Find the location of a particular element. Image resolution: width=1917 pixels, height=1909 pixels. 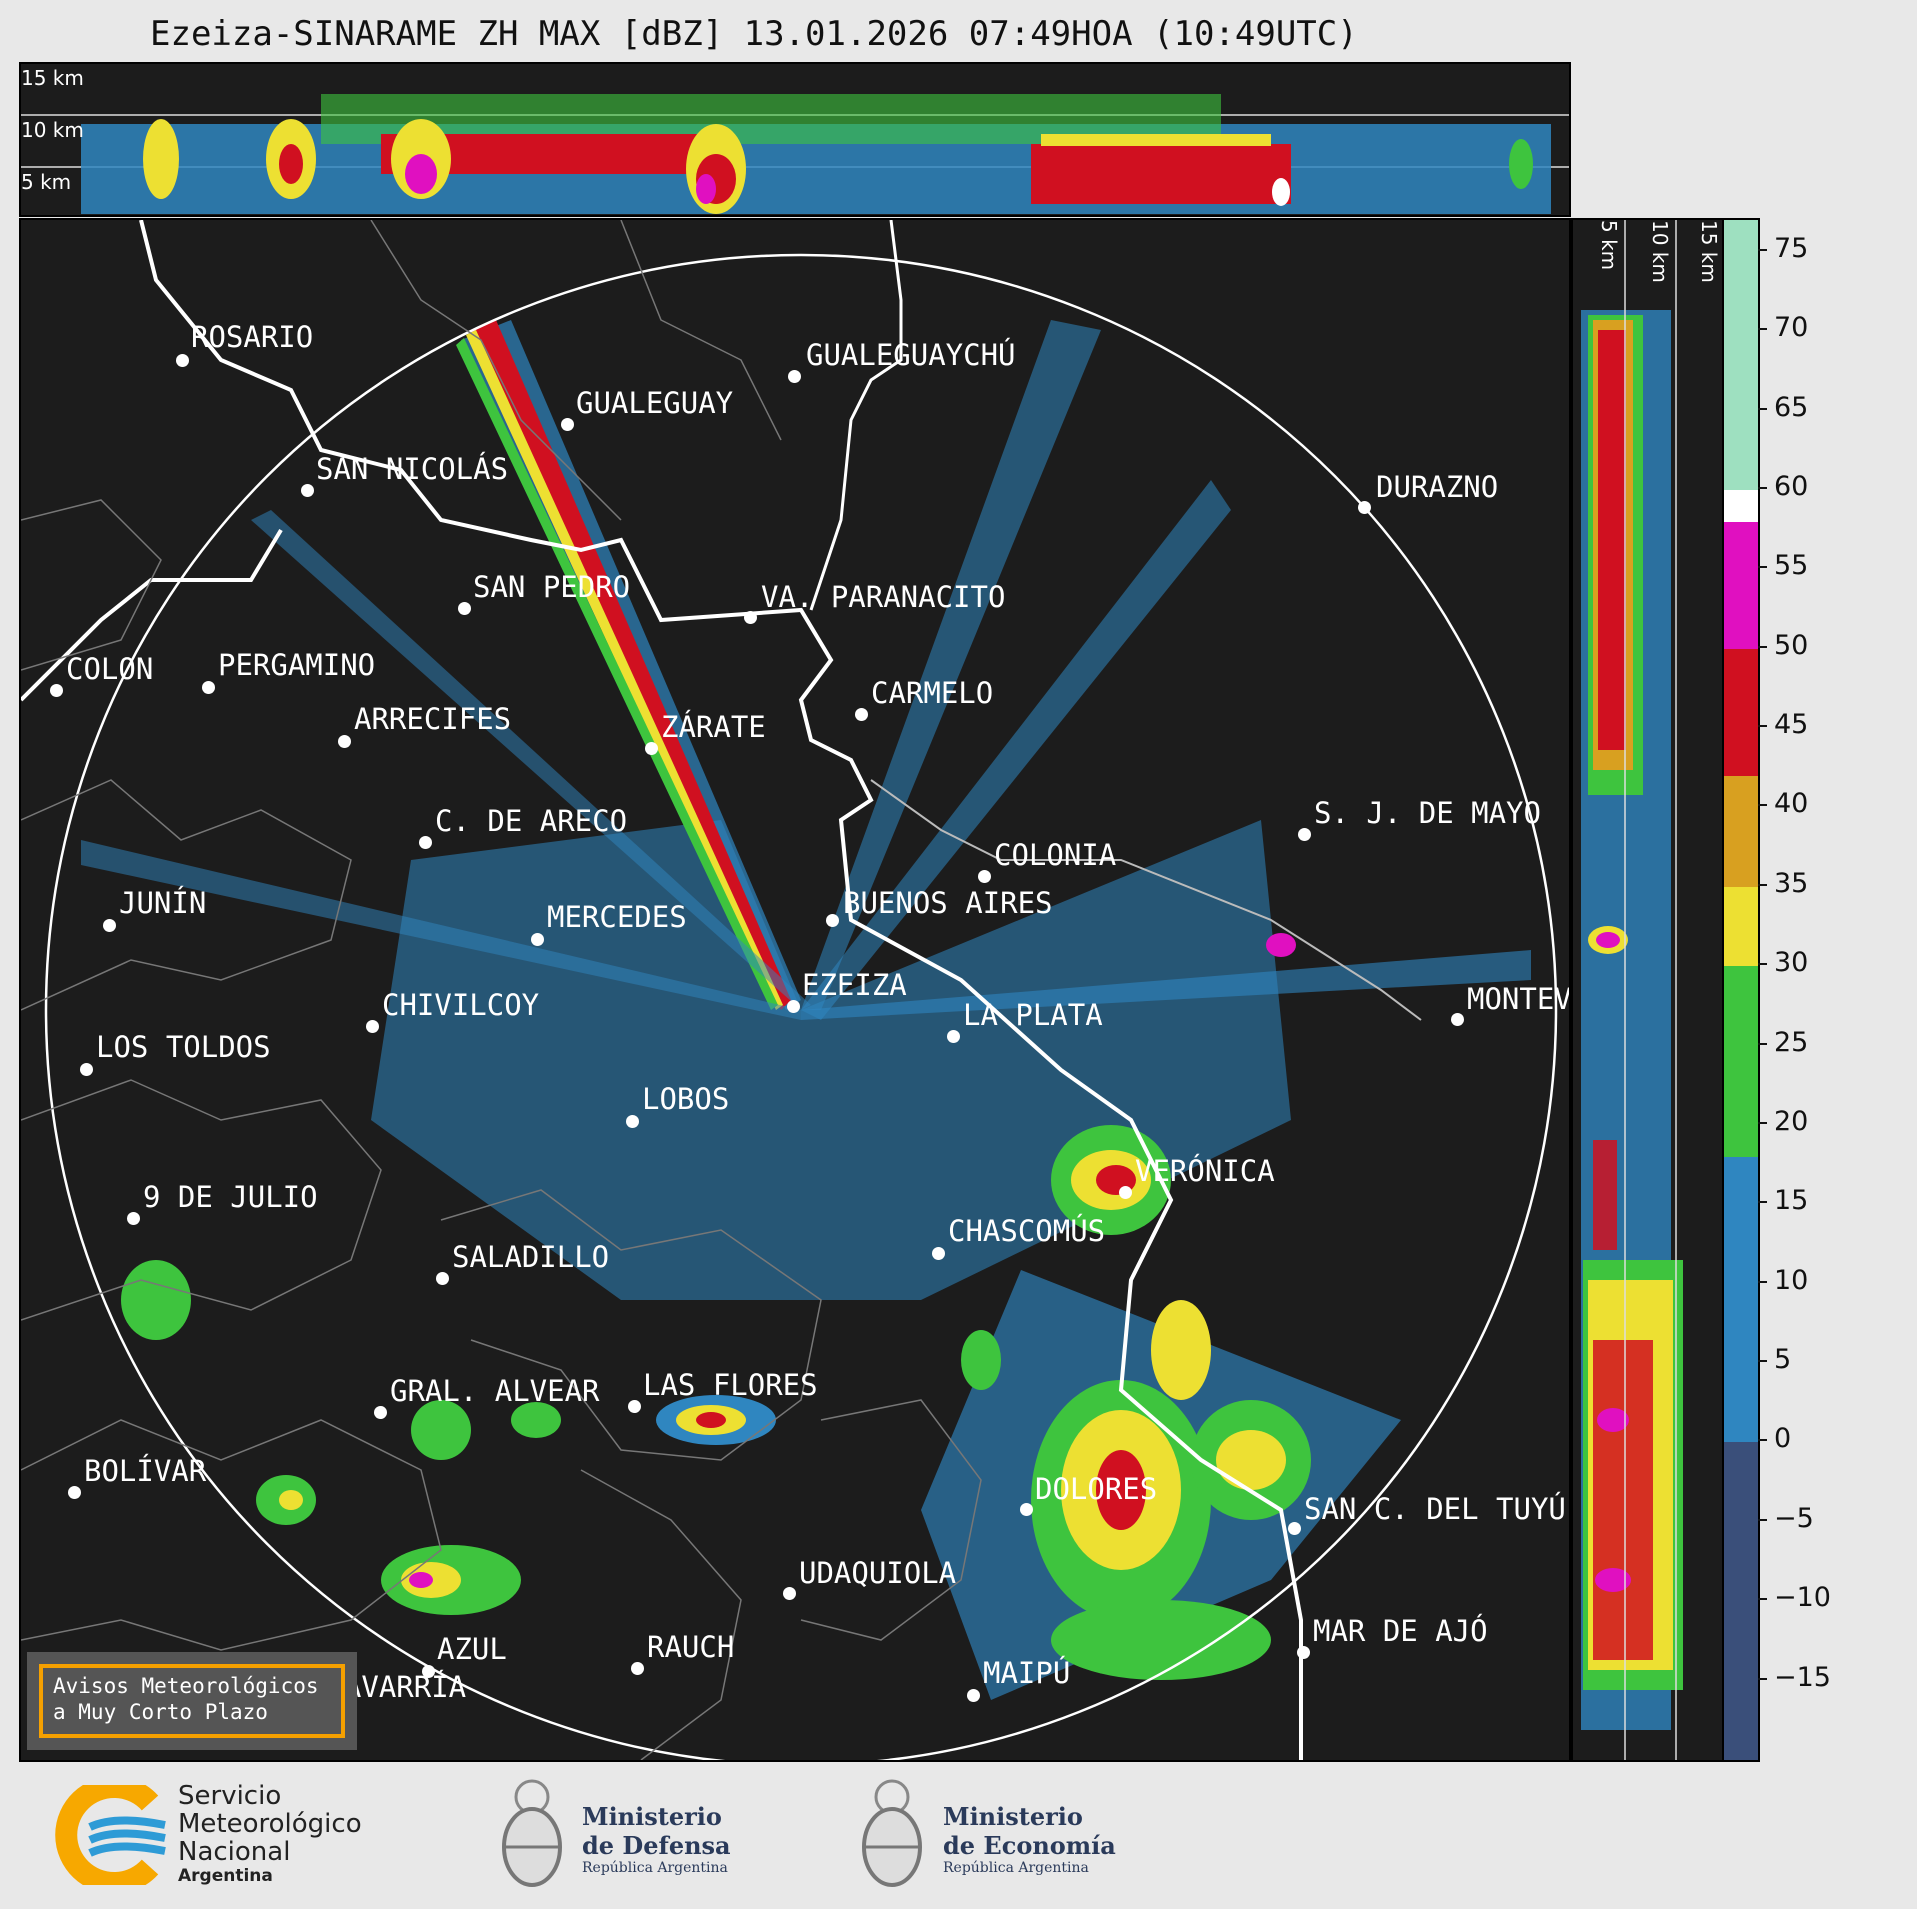

city-label: LA PLATA is located at coordinates (1033, 1015).